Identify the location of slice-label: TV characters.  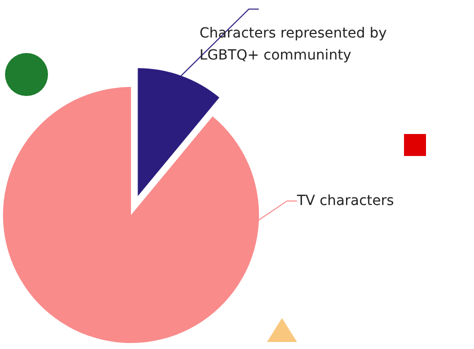
(345, 201).